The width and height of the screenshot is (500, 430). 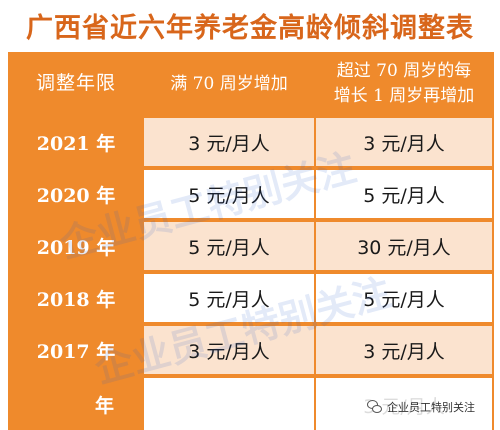 What do you see at coordinates (431, 407) in the screenshot?
I see `source-text: 企业员工特别关注` at bounding box center [431, 407].